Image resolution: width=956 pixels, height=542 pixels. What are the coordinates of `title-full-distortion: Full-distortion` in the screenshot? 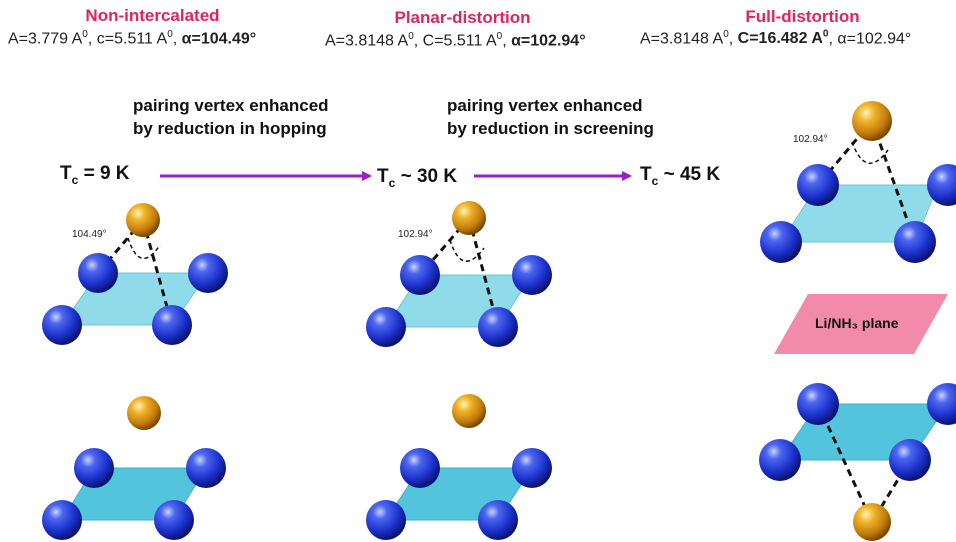 It's located at (802, 16).